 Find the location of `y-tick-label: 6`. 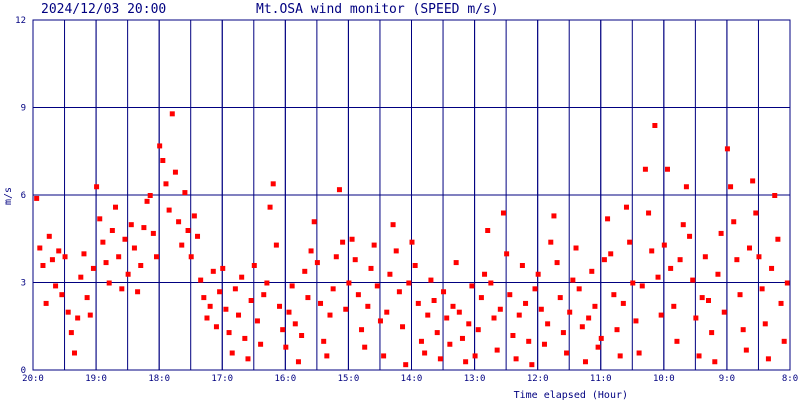

y-tick-label: 6 is located at coordinates (23, 196).